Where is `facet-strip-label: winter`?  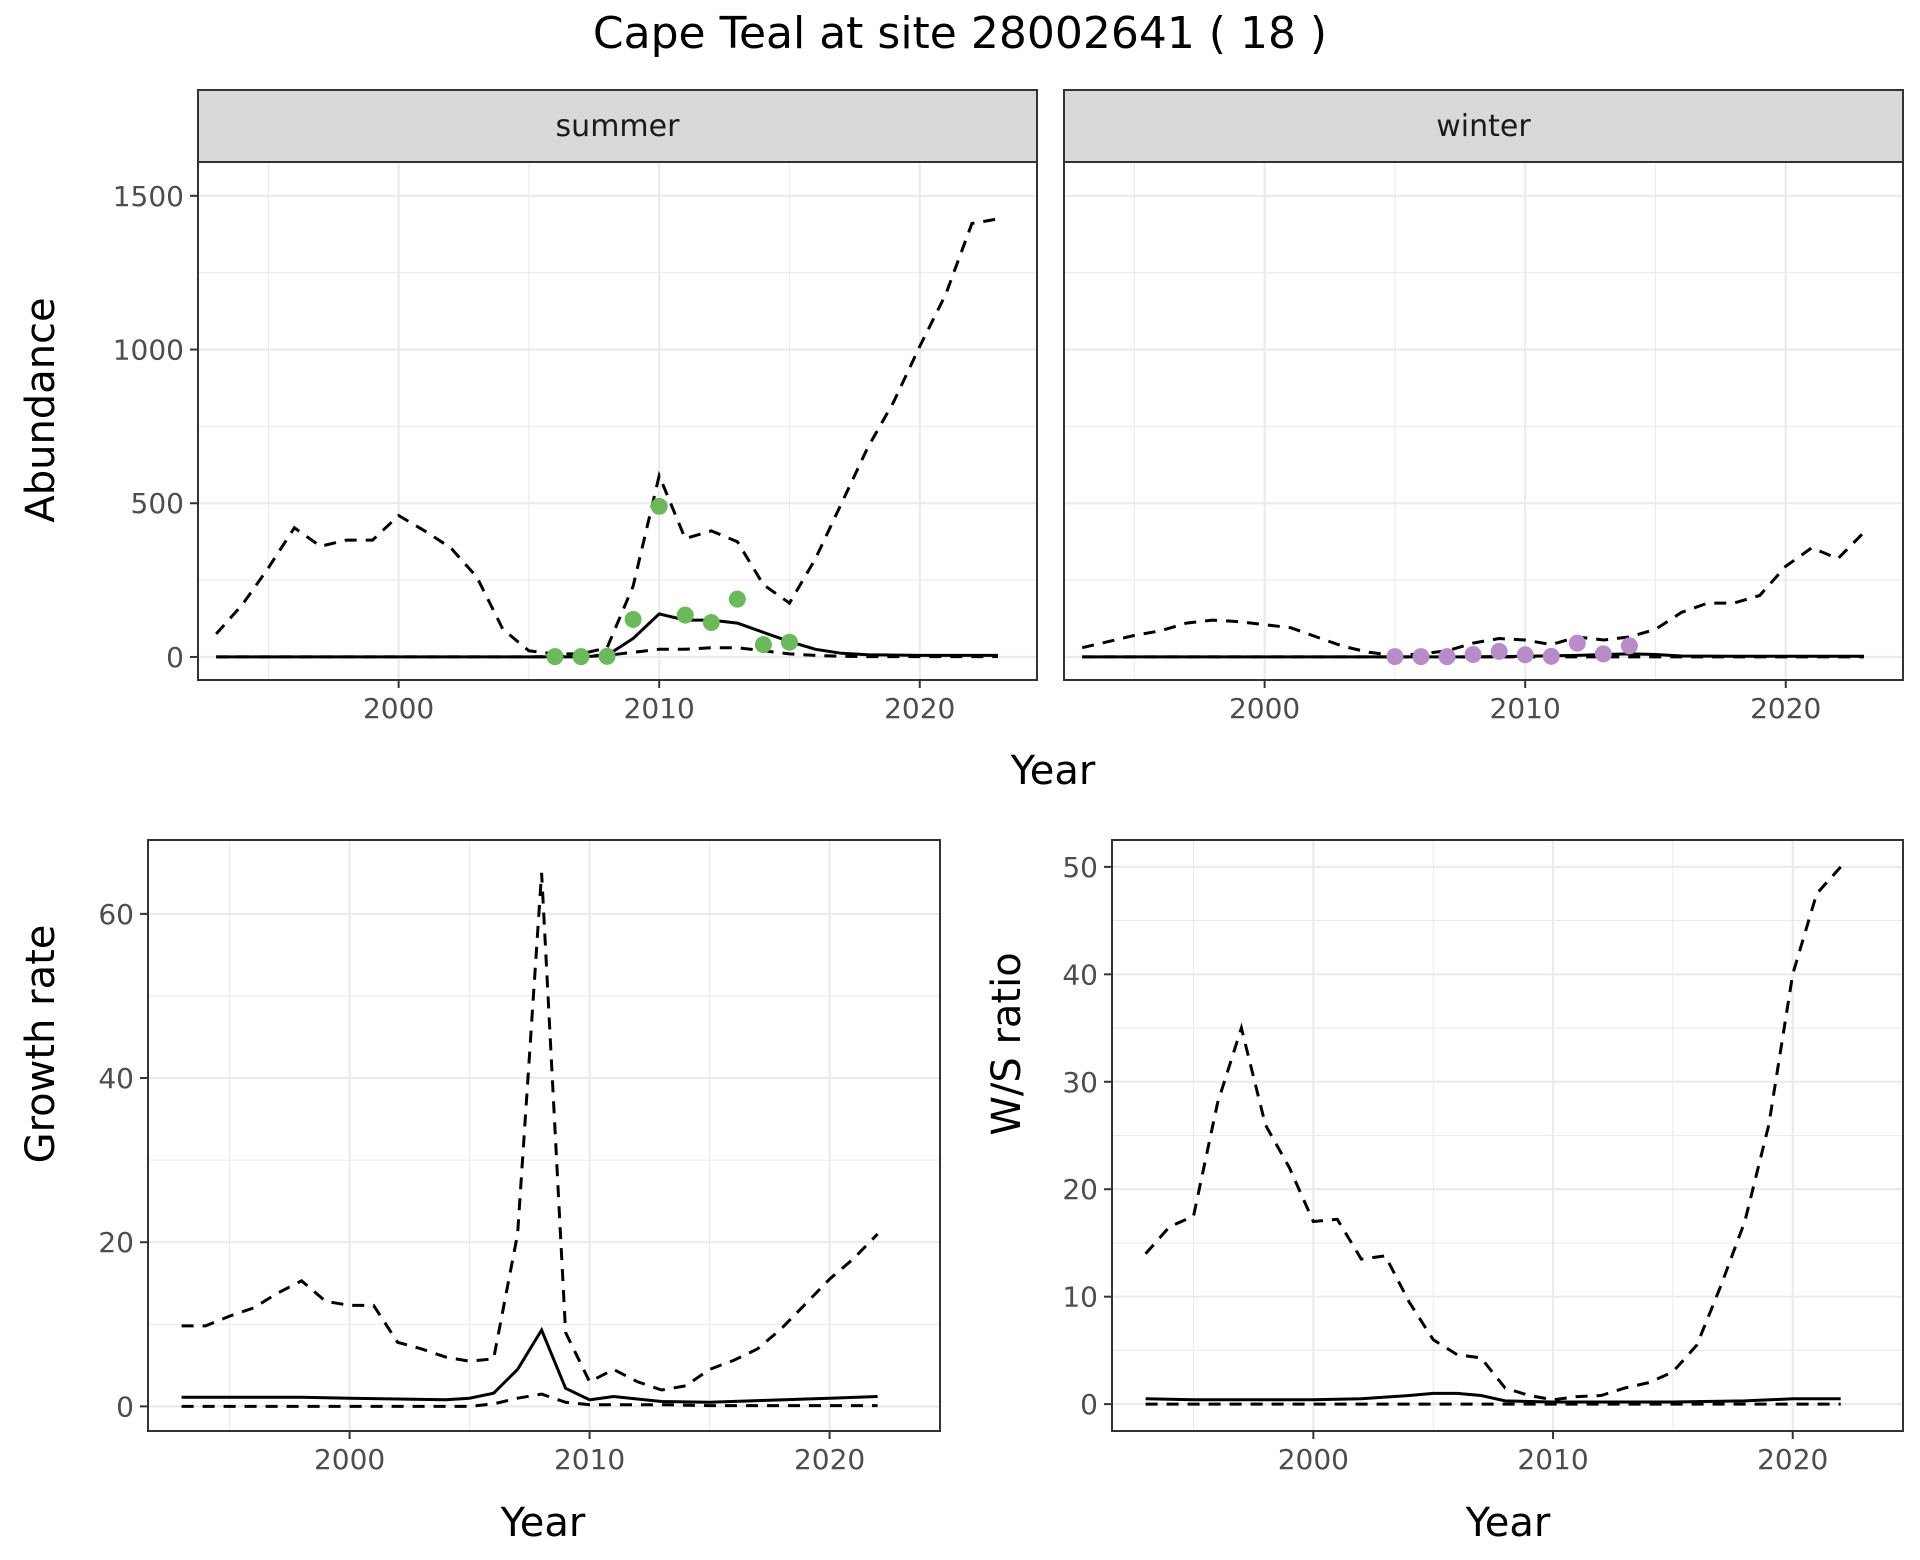
facet-strip-label: winter is located at coordinates (1483, 126).